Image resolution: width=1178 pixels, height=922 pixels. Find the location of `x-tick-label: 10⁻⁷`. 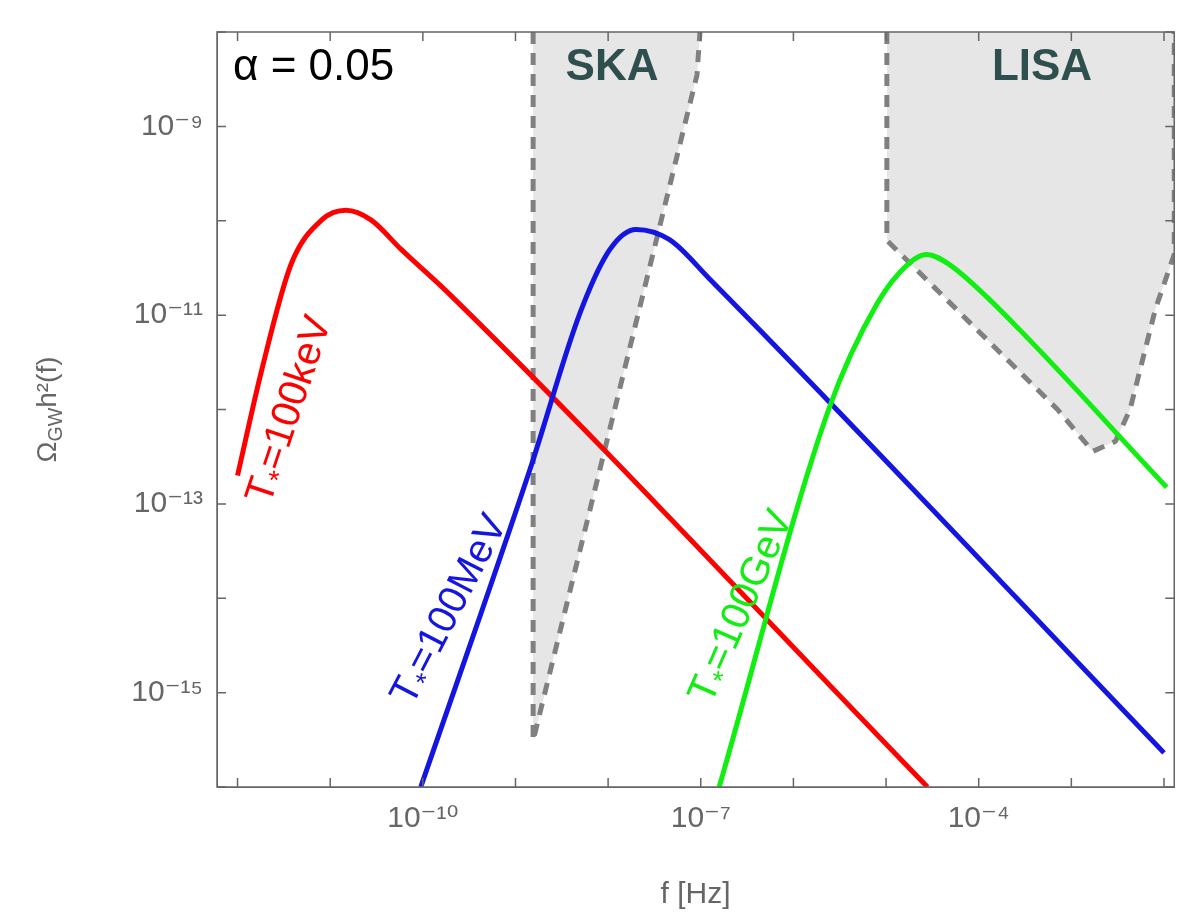

x-tick-label: 10⁻⁷ is located at coordinates (700, 817).